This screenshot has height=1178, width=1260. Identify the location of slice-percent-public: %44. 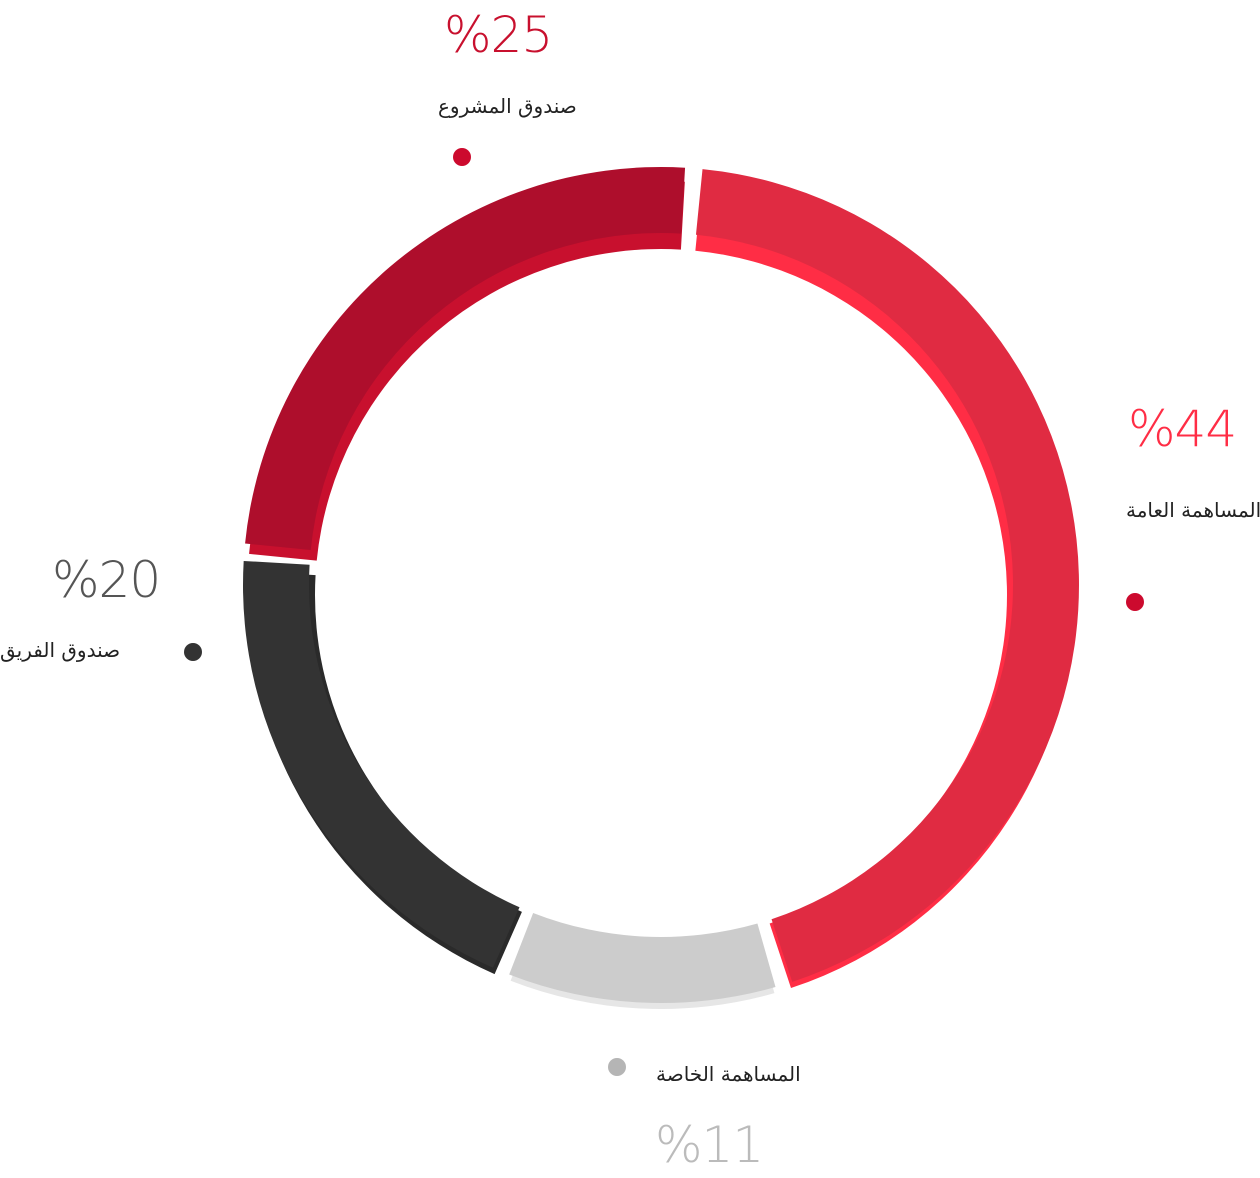
(1182, 429).